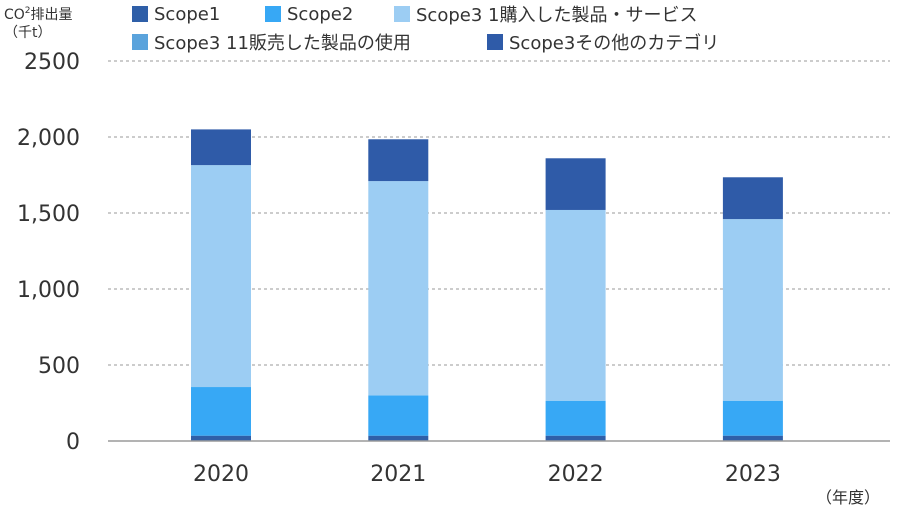  What do you see at coordinates (28, 33) in the screenshot?
I see `y-axis-label-unit: （千t）` at bounding box center [28, 33].